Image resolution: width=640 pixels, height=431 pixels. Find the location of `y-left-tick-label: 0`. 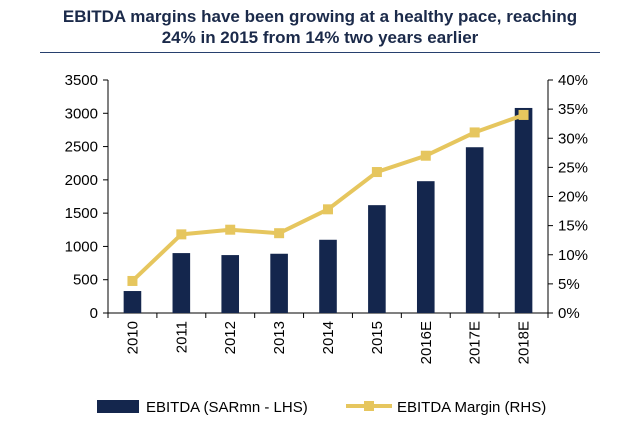

y-left-tick-label: 0 is located at coordinates (94, 313).